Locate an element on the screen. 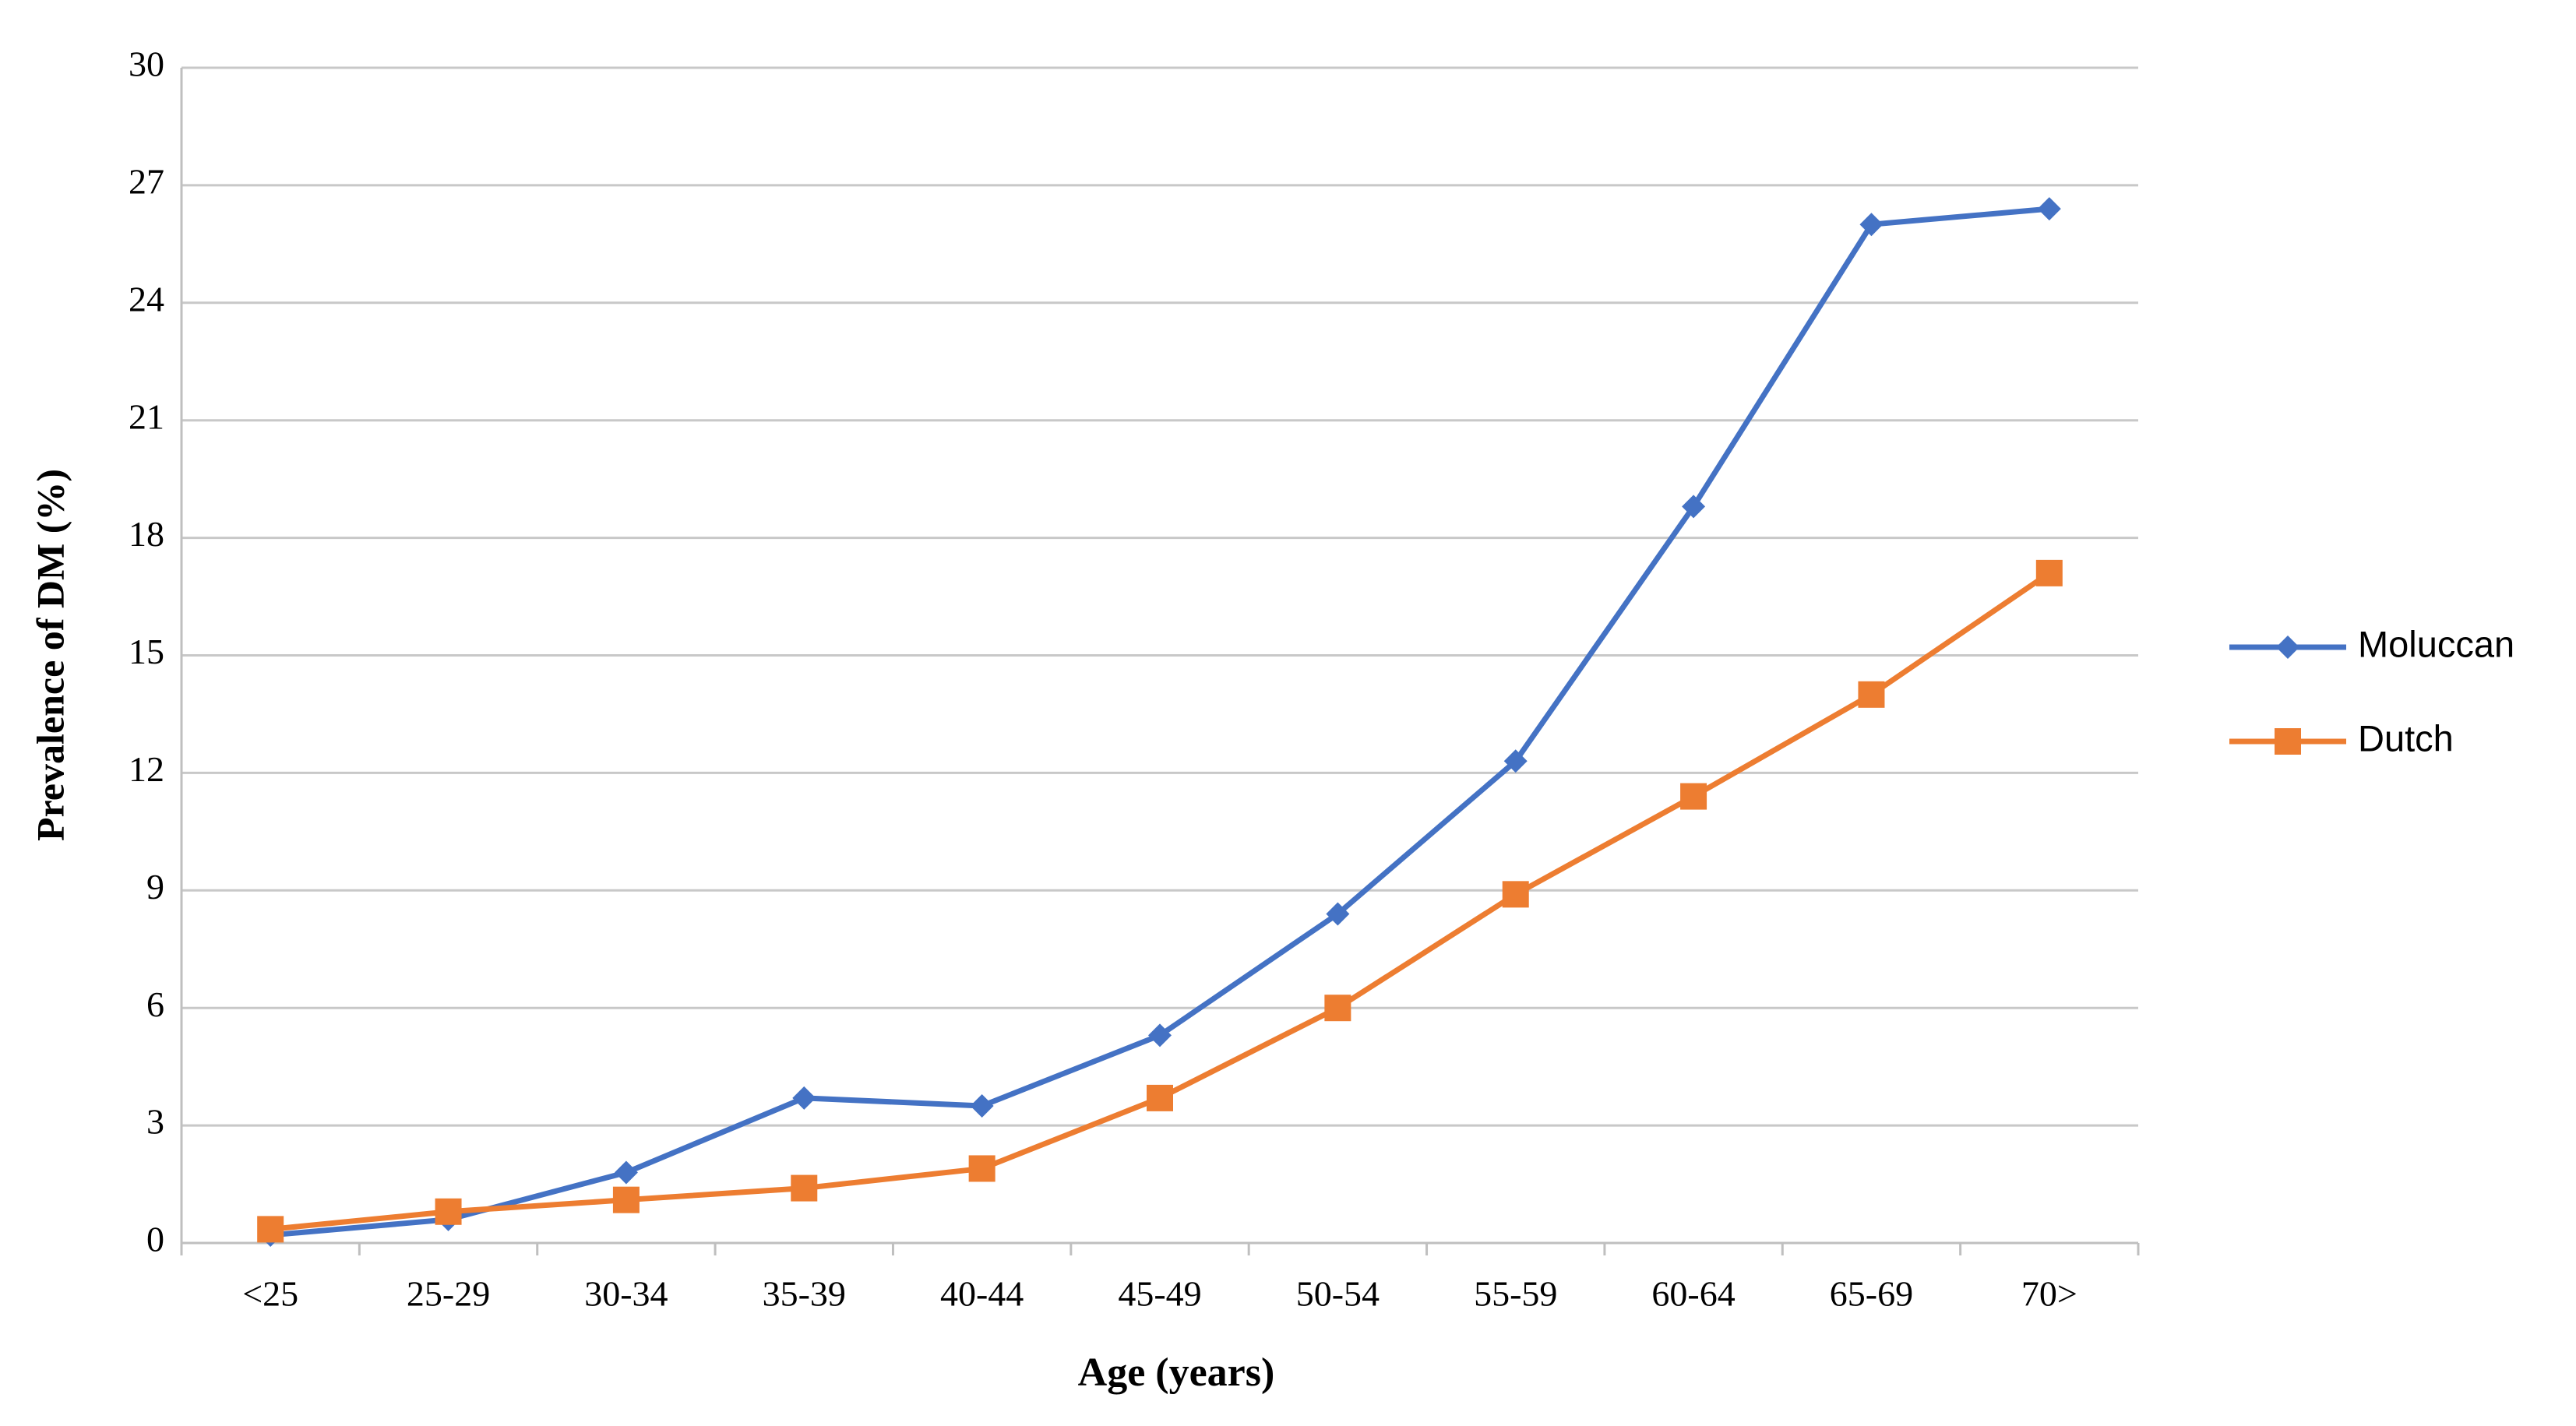 This screenshot has height=1426, width=2576. x-tick-label: 55-59 is located at coordinates (1515, 1294).